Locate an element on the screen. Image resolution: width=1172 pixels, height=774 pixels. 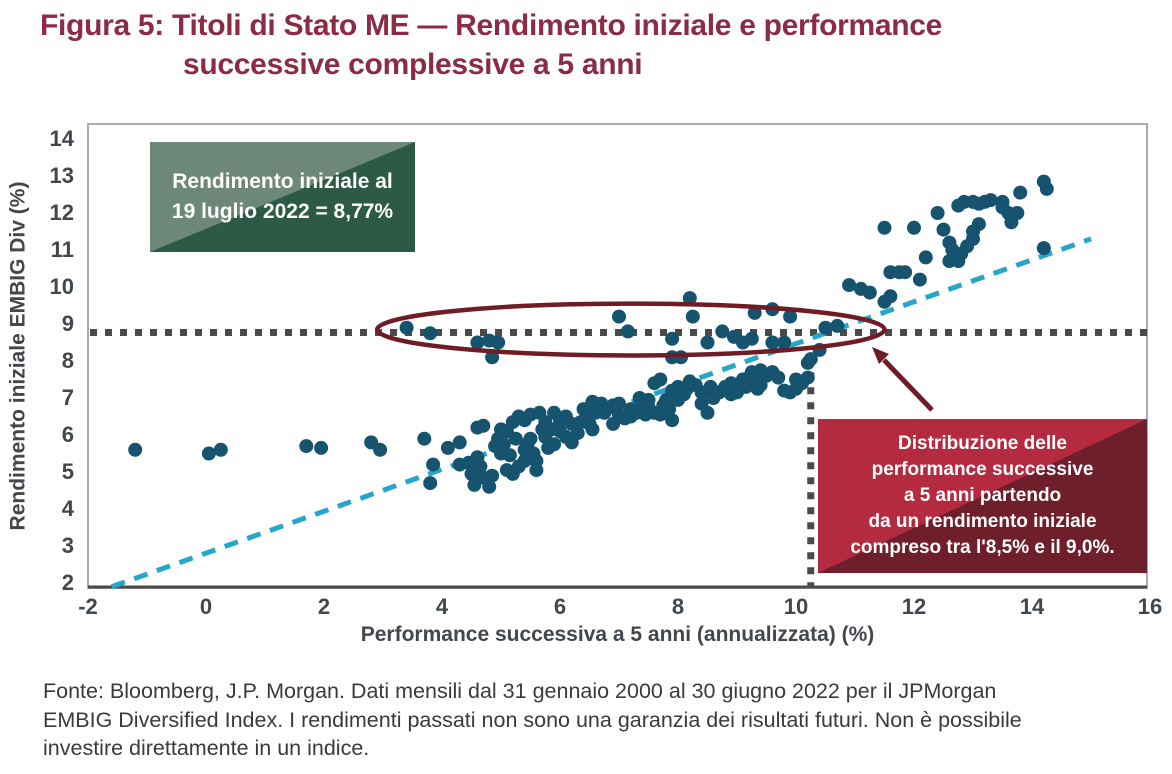
initial-yield-line2: 19 luglio 2022 = 8,77% is located at coordinates (282, 211).